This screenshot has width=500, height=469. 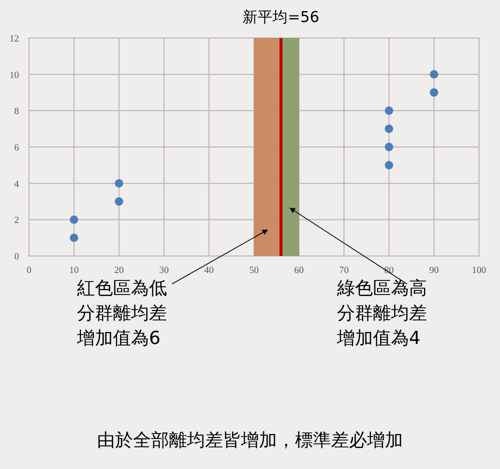 What do you see at coordinates (17, 185) in the screenshot?
I see `y-tick-label: 4` at bounding box center [17, 185].